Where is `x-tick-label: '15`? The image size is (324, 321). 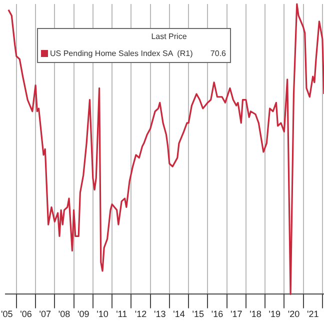 x-tick-label: '15 is located at coordinates (198, 314).